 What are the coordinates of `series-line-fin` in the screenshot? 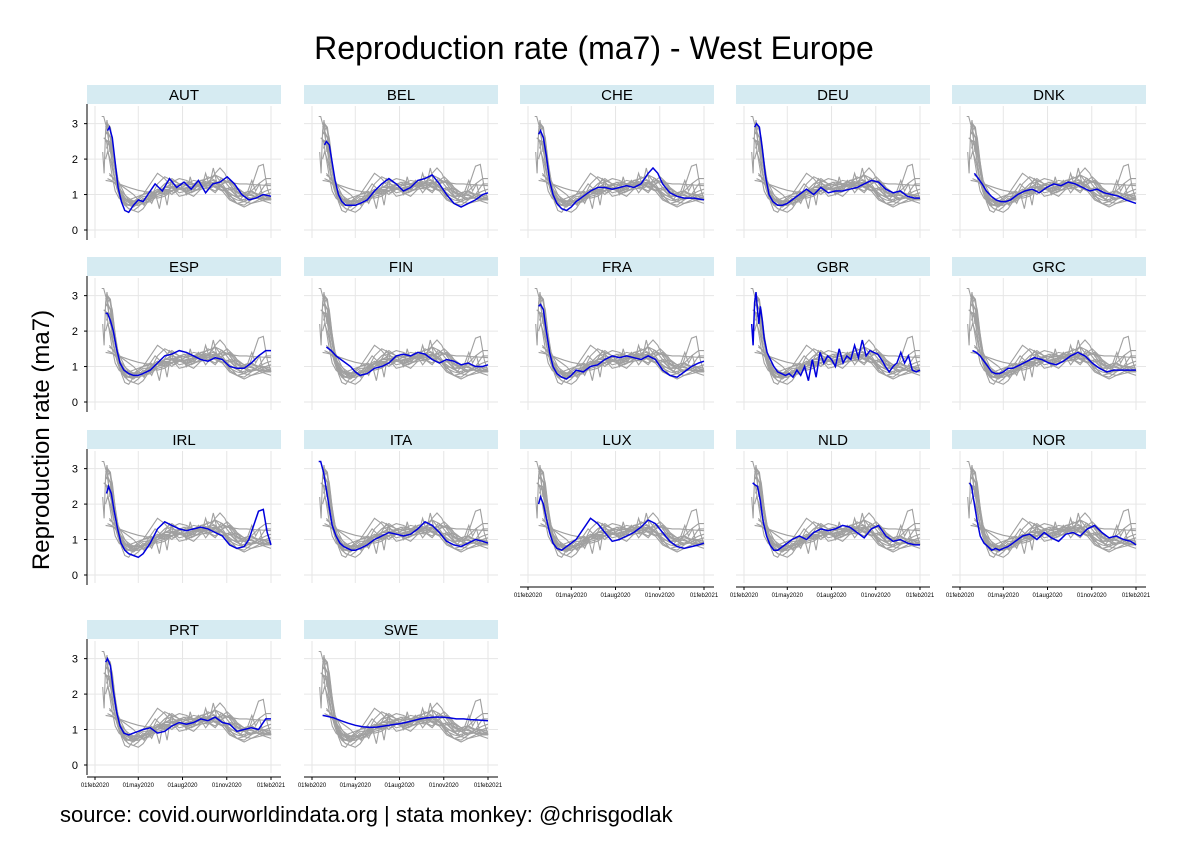 It's located at (407, 361).